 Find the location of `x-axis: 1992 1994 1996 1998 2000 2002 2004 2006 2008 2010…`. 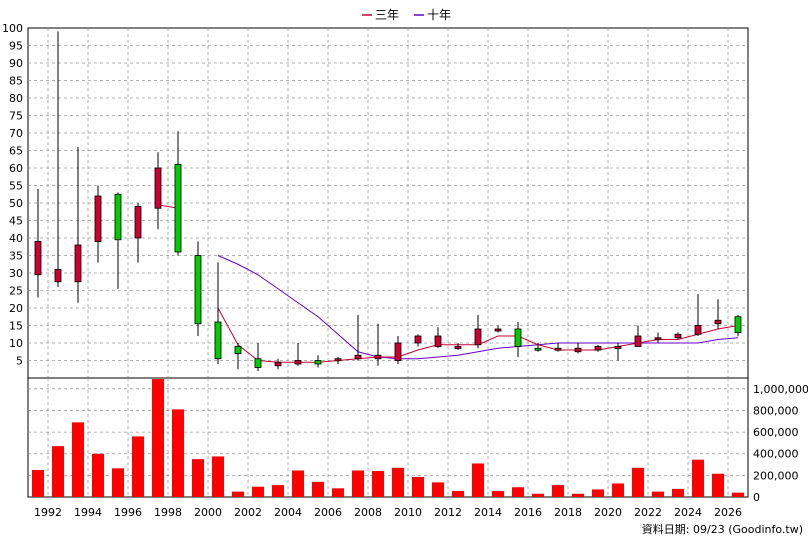

x-axis: 1992 1994 1996 1998 2000 2002 2004 2006 2008 2010… is located at coordinates (388, 512).